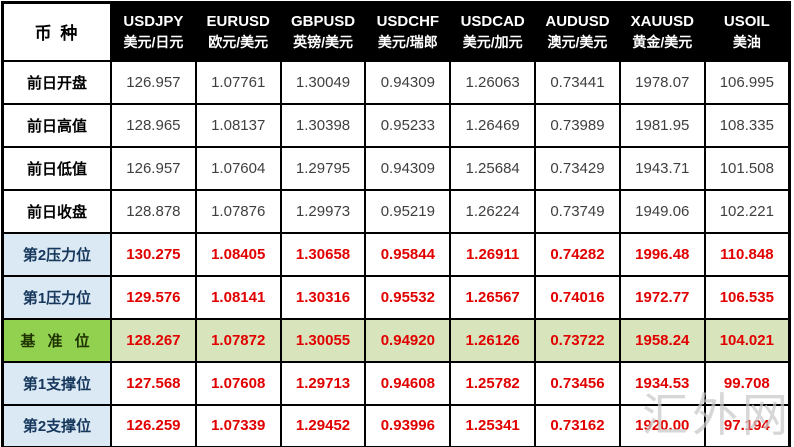  What do you see at coordinates (408, 297) in the screenshot?
I see `value-cell: 0.95532` at bounding box center [408, 297].